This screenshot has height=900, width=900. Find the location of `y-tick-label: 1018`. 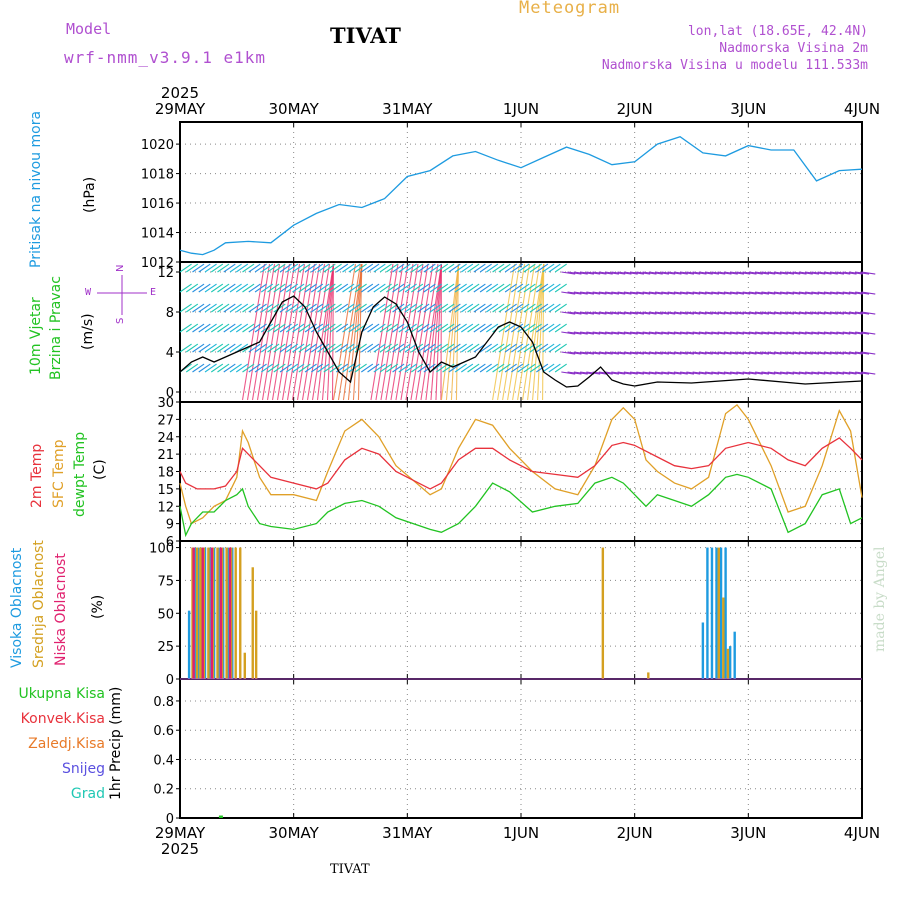

y-tick-label: 1018 is located at coordinates (157, 175).